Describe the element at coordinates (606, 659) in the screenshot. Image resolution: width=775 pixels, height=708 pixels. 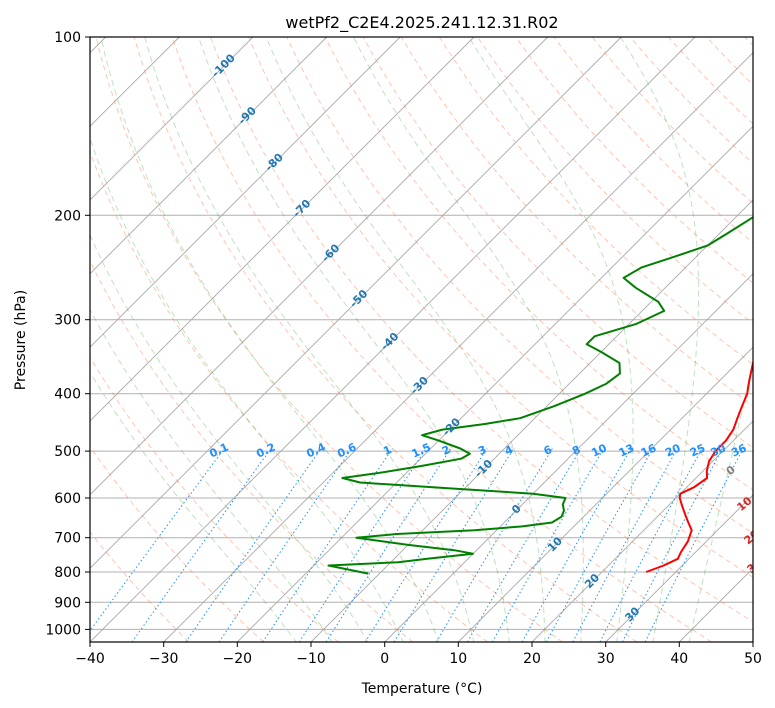
I see `x-tick-label: 30` at that location.